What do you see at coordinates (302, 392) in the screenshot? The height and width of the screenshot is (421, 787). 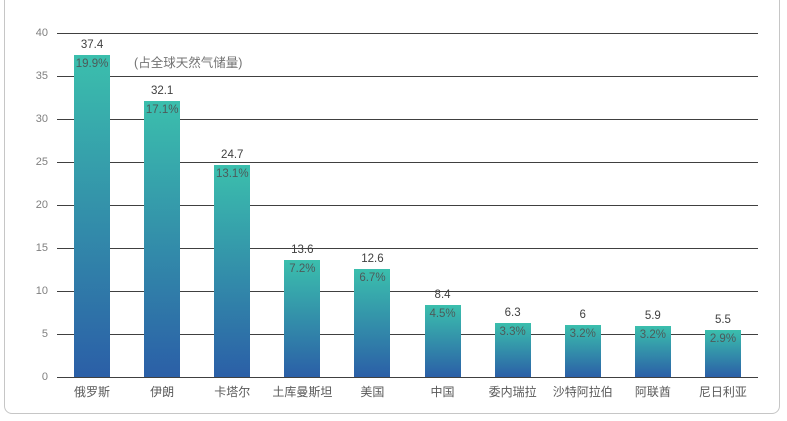 I see `x-axis-category-label: 土库曼斯坦` at bounding box center [302, 392].